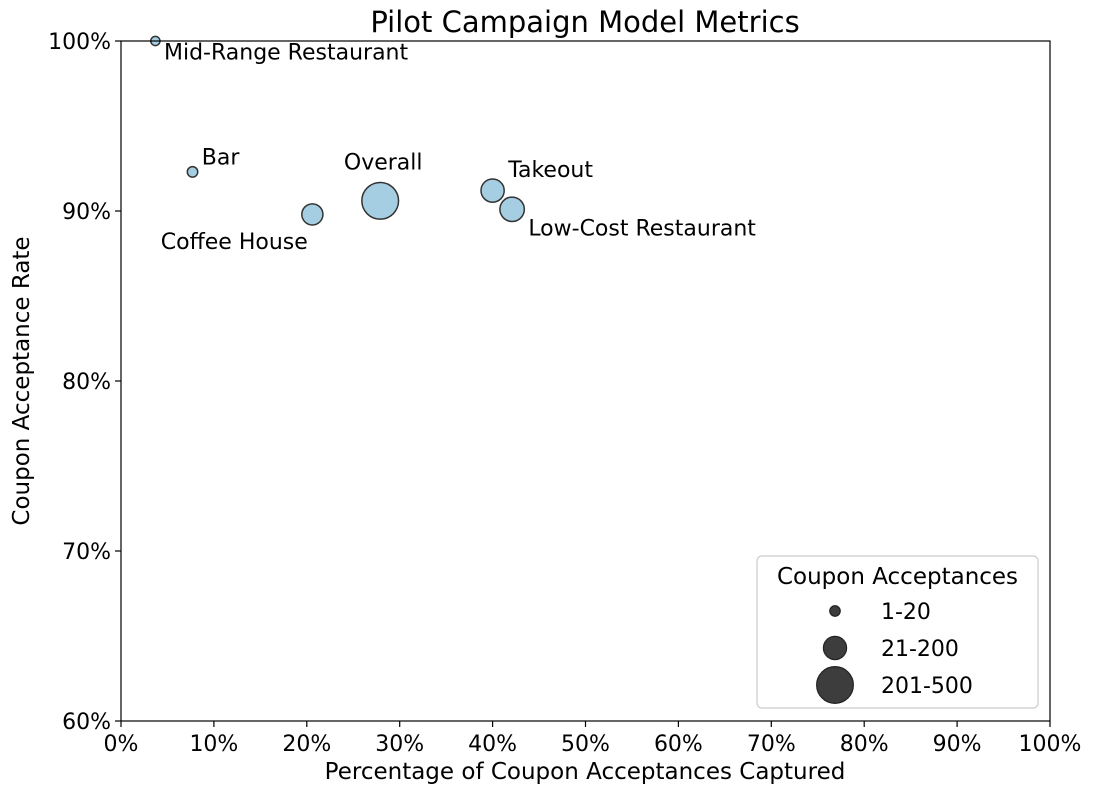 The image size is (1096, 794). What do you see at coordinates (492, 744) in the screenshot?
I see `x-tick-label: 40%` at bounding box center [492, 744].